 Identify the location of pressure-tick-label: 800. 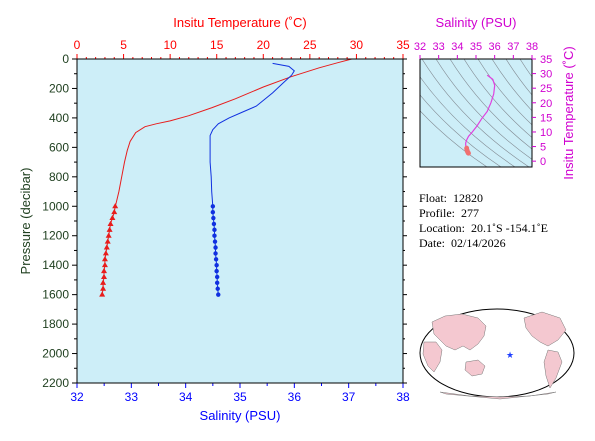
(59, 177).